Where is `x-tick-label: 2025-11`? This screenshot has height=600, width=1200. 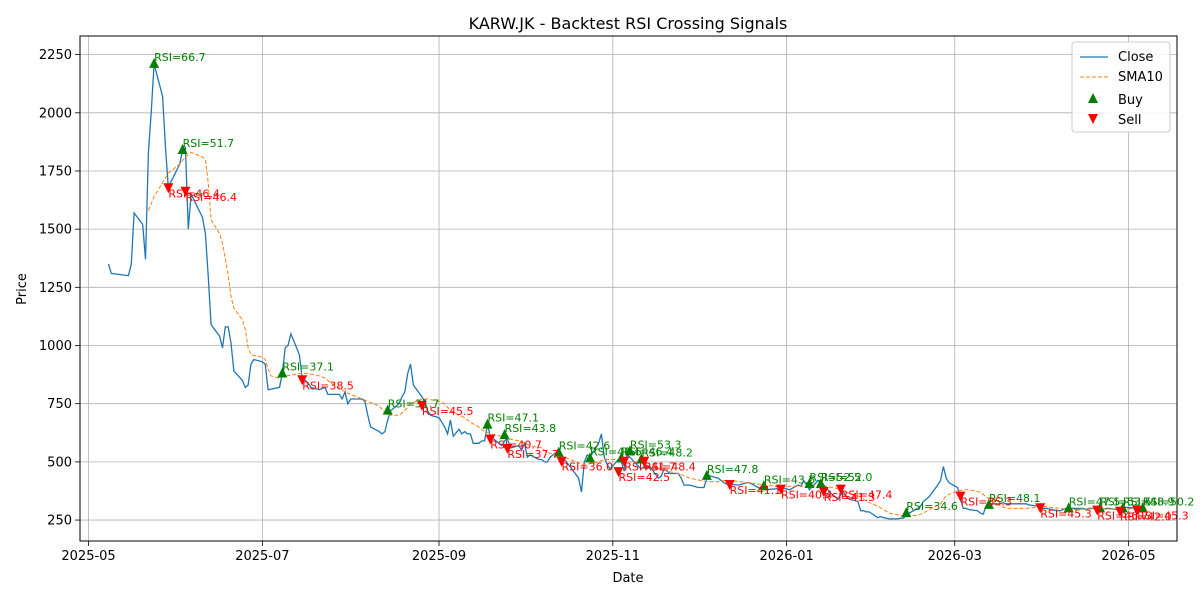
x-tick-label: 2025-11 is located at coordinates (613, 556).